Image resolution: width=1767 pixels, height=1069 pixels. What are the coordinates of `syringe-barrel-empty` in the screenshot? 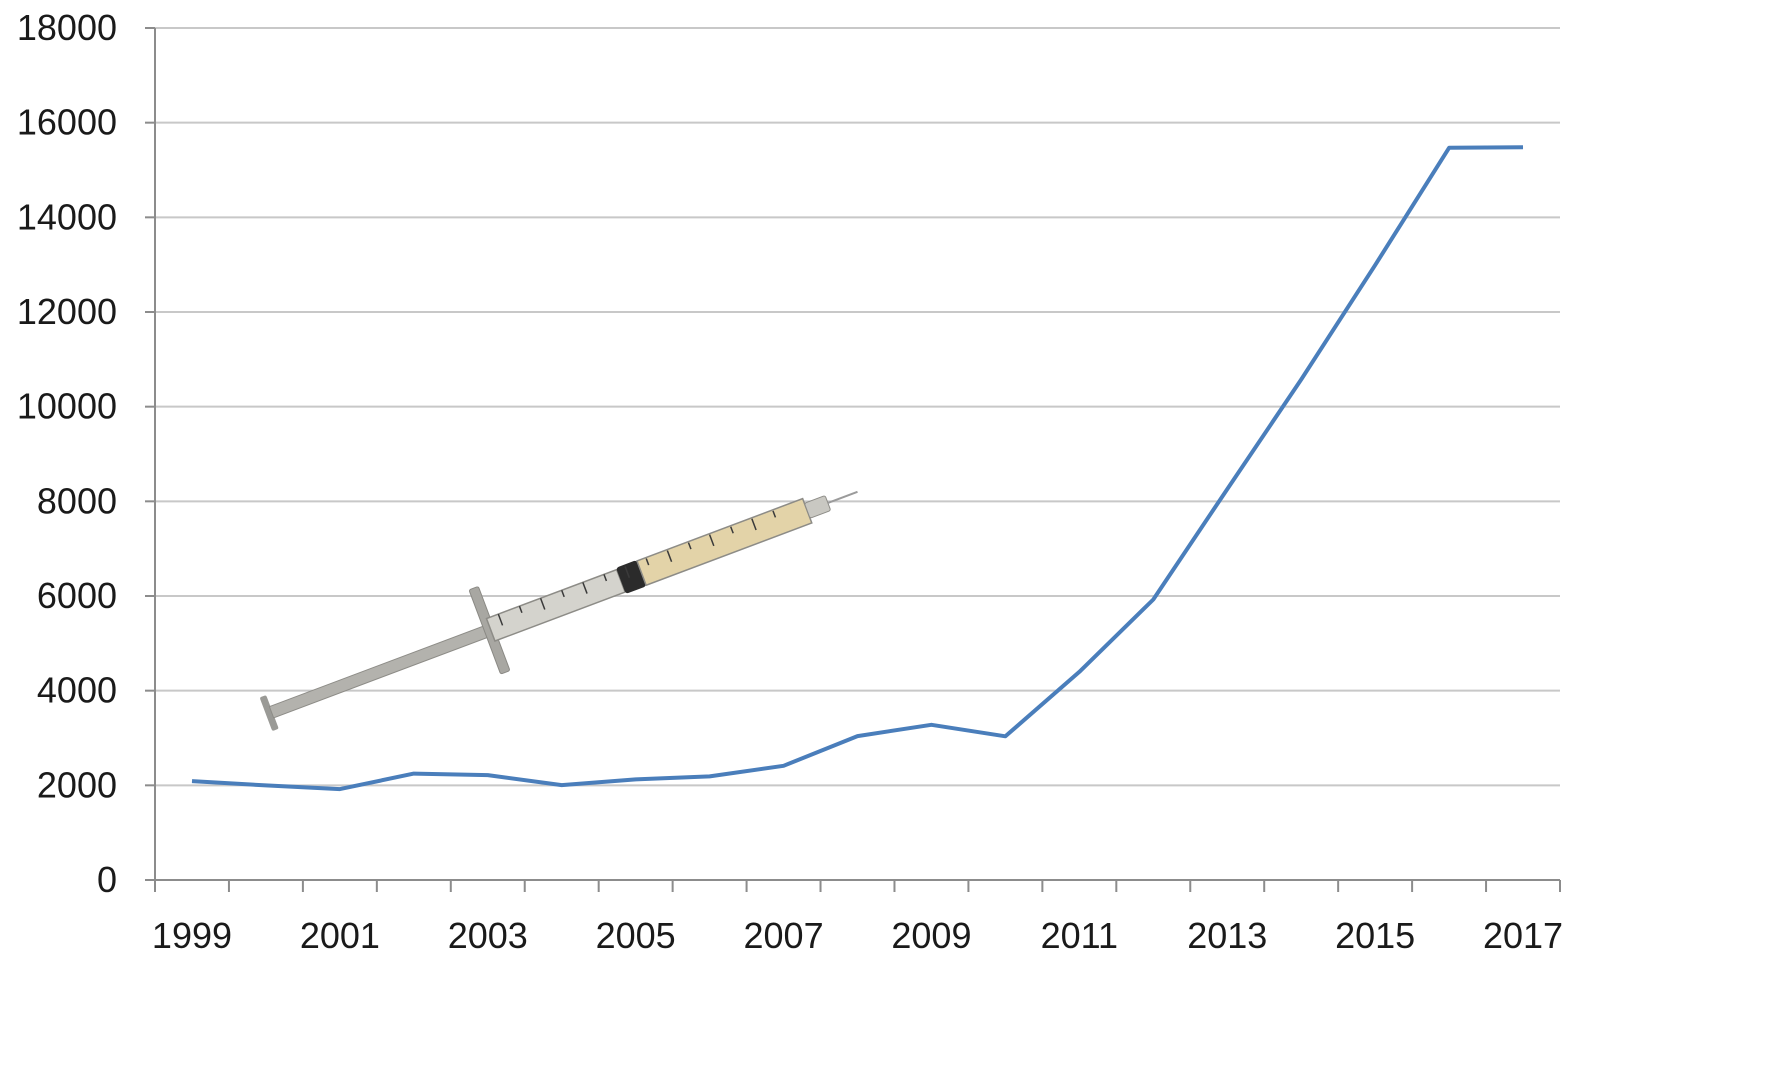 It's located at (556, 605).